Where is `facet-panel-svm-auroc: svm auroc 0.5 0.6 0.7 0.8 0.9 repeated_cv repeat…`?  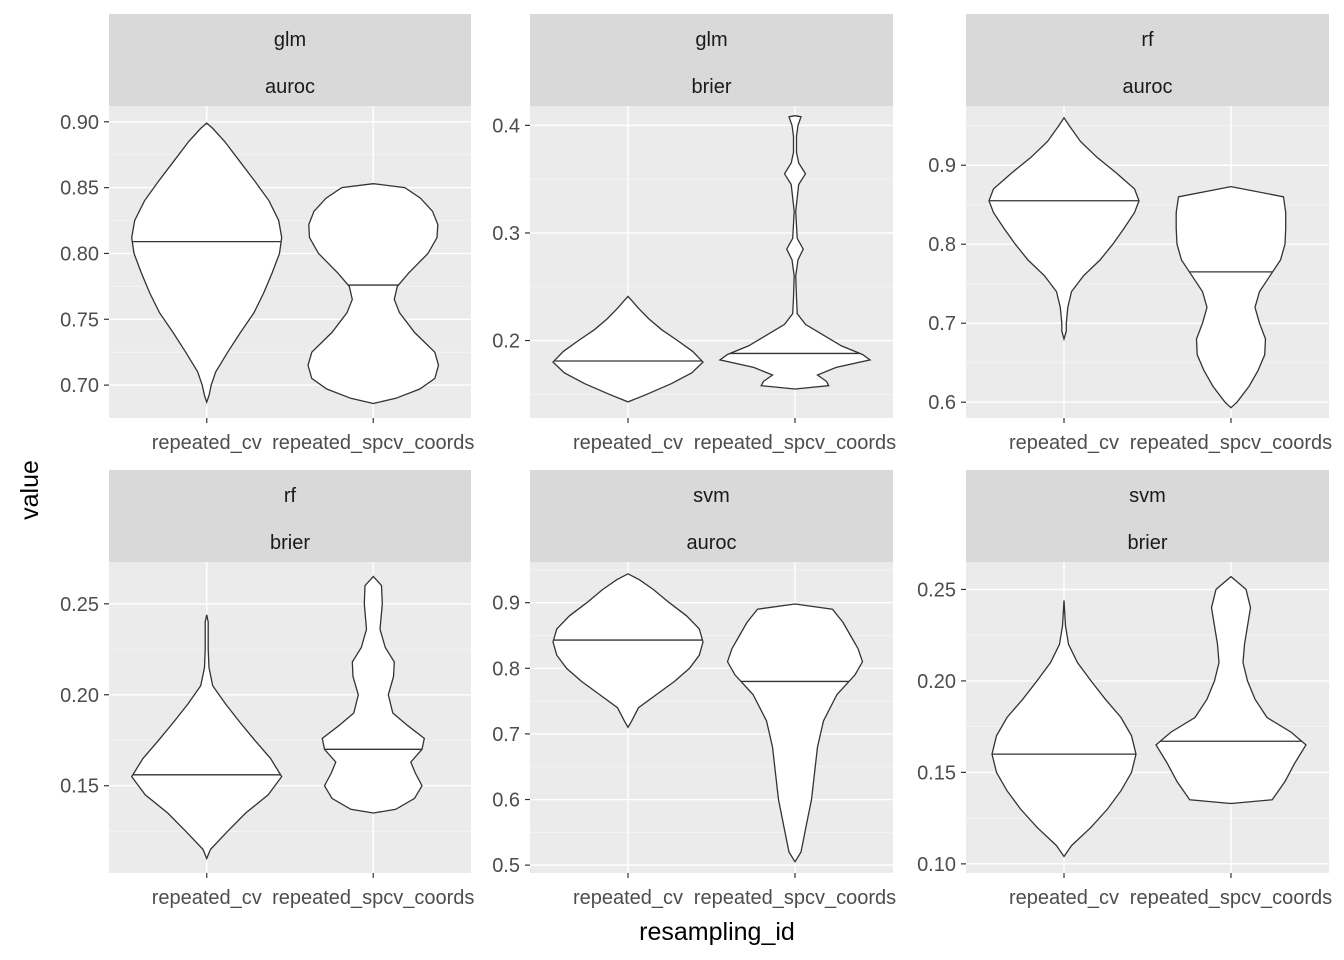
facet-panel-svm-auroc: svm auroc 0.5 0.6 0.7 0.8 0.9 repeated_cv repeat… is located at coordinates (694, 689).